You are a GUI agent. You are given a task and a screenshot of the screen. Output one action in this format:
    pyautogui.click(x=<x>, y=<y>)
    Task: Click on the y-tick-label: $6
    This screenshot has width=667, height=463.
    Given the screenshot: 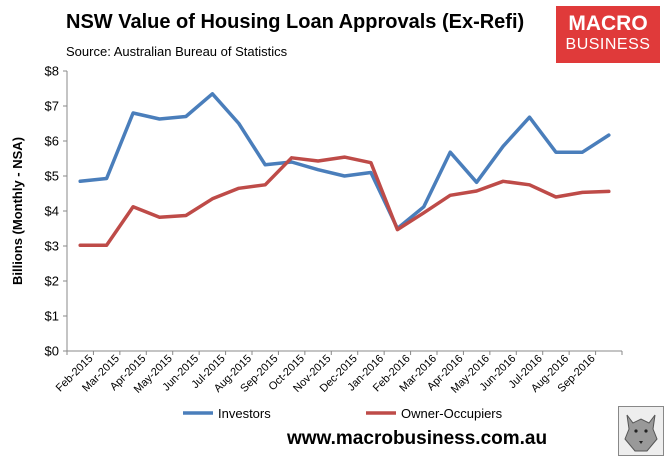 What is the action you would take?
    pyautogui.click(x=52, y=141)
    